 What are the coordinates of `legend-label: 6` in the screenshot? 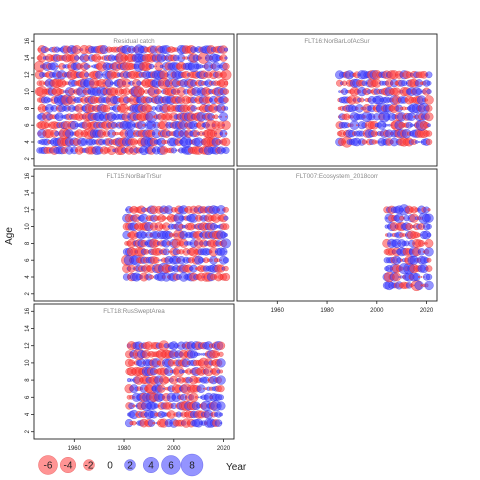 It's located at (171, 466).